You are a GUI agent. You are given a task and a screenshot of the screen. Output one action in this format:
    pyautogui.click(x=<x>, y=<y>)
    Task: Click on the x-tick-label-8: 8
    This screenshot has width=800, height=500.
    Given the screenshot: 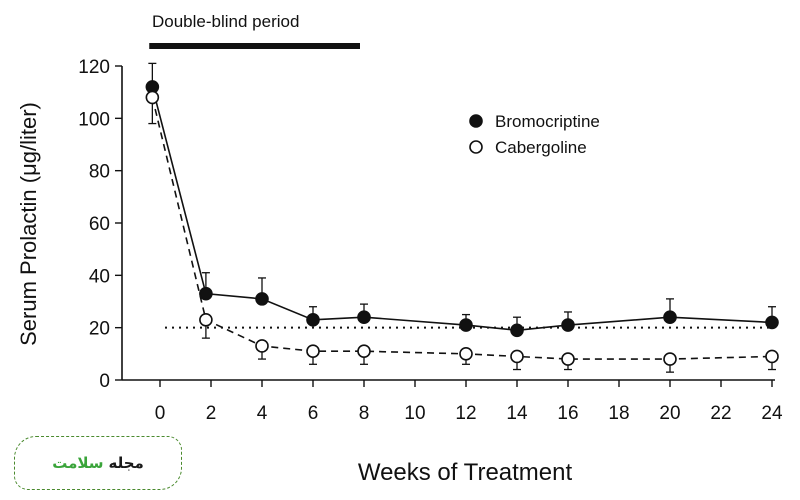 What is the action you would take?
    pyautogui.click(x=364, y=413)
    